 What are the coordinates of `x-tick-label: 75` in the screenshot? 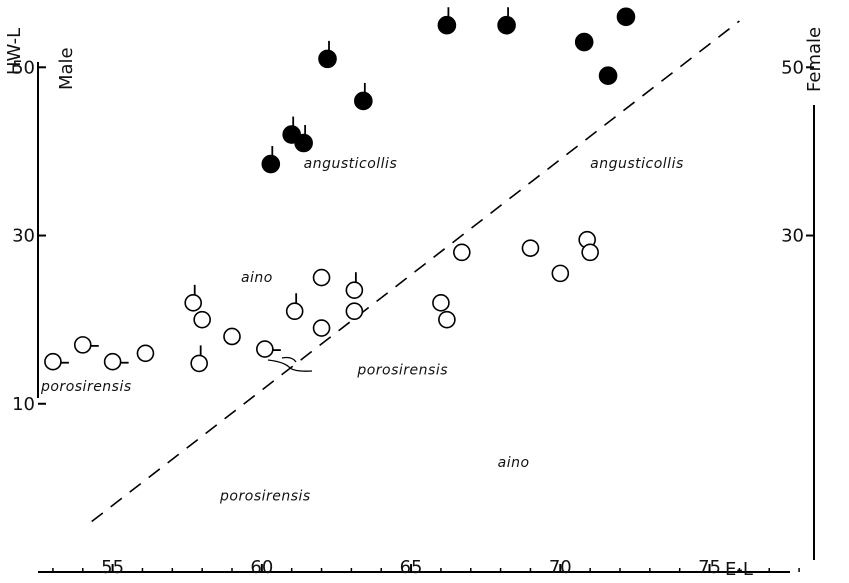 It's located at (709, 567).